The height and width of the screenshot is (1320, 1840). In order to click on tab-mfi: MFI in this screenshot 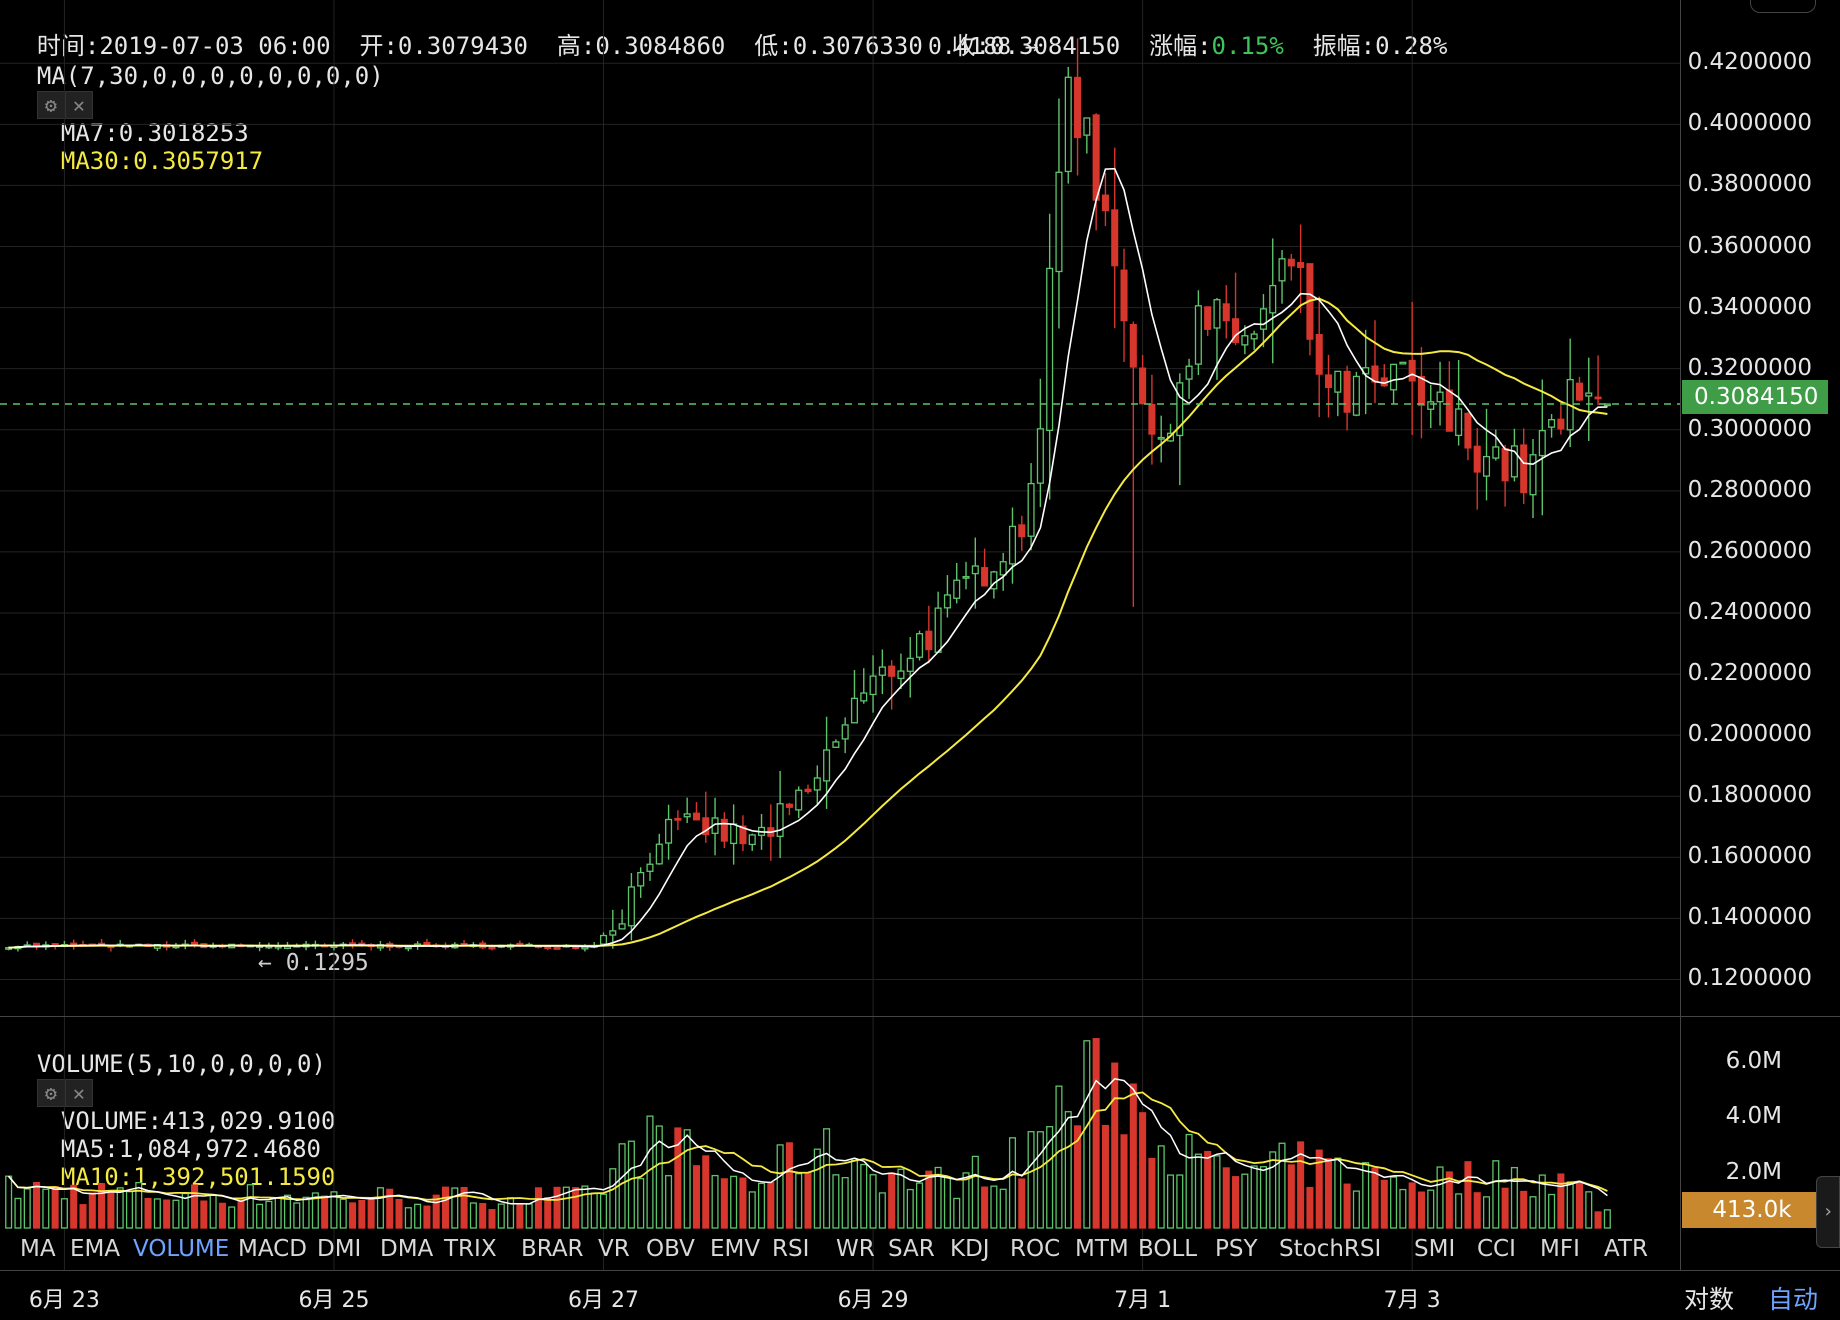, I will do `click(1560, 1249)`.